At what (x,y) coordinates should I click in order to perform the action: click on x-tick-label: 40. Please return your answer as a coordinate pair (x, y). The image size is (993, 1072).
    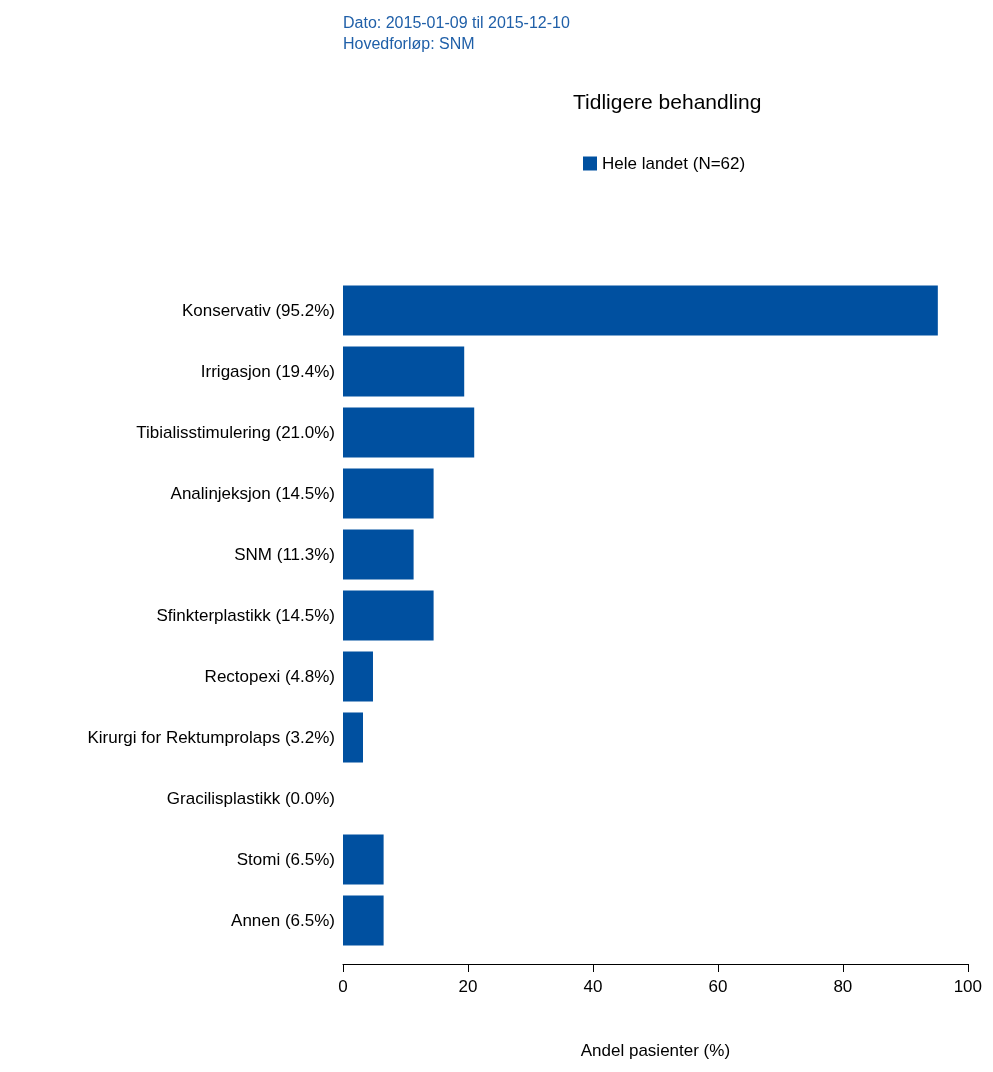
    Looking at the image, I should click on (593, 986).